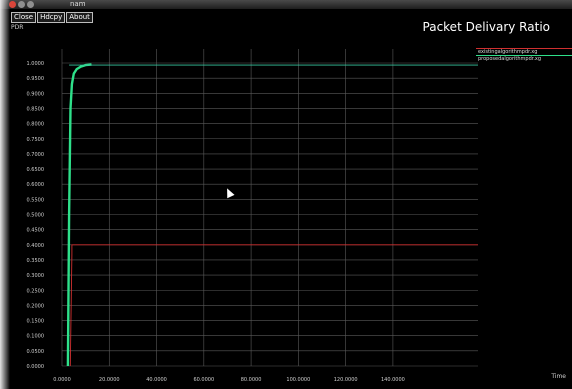 The height and width of the screenshot is (389, 572). What do you see at coordinates (17, 27) in the screenshot?
I see `y-axis-label: PDR` at bounding box center [17, 27].